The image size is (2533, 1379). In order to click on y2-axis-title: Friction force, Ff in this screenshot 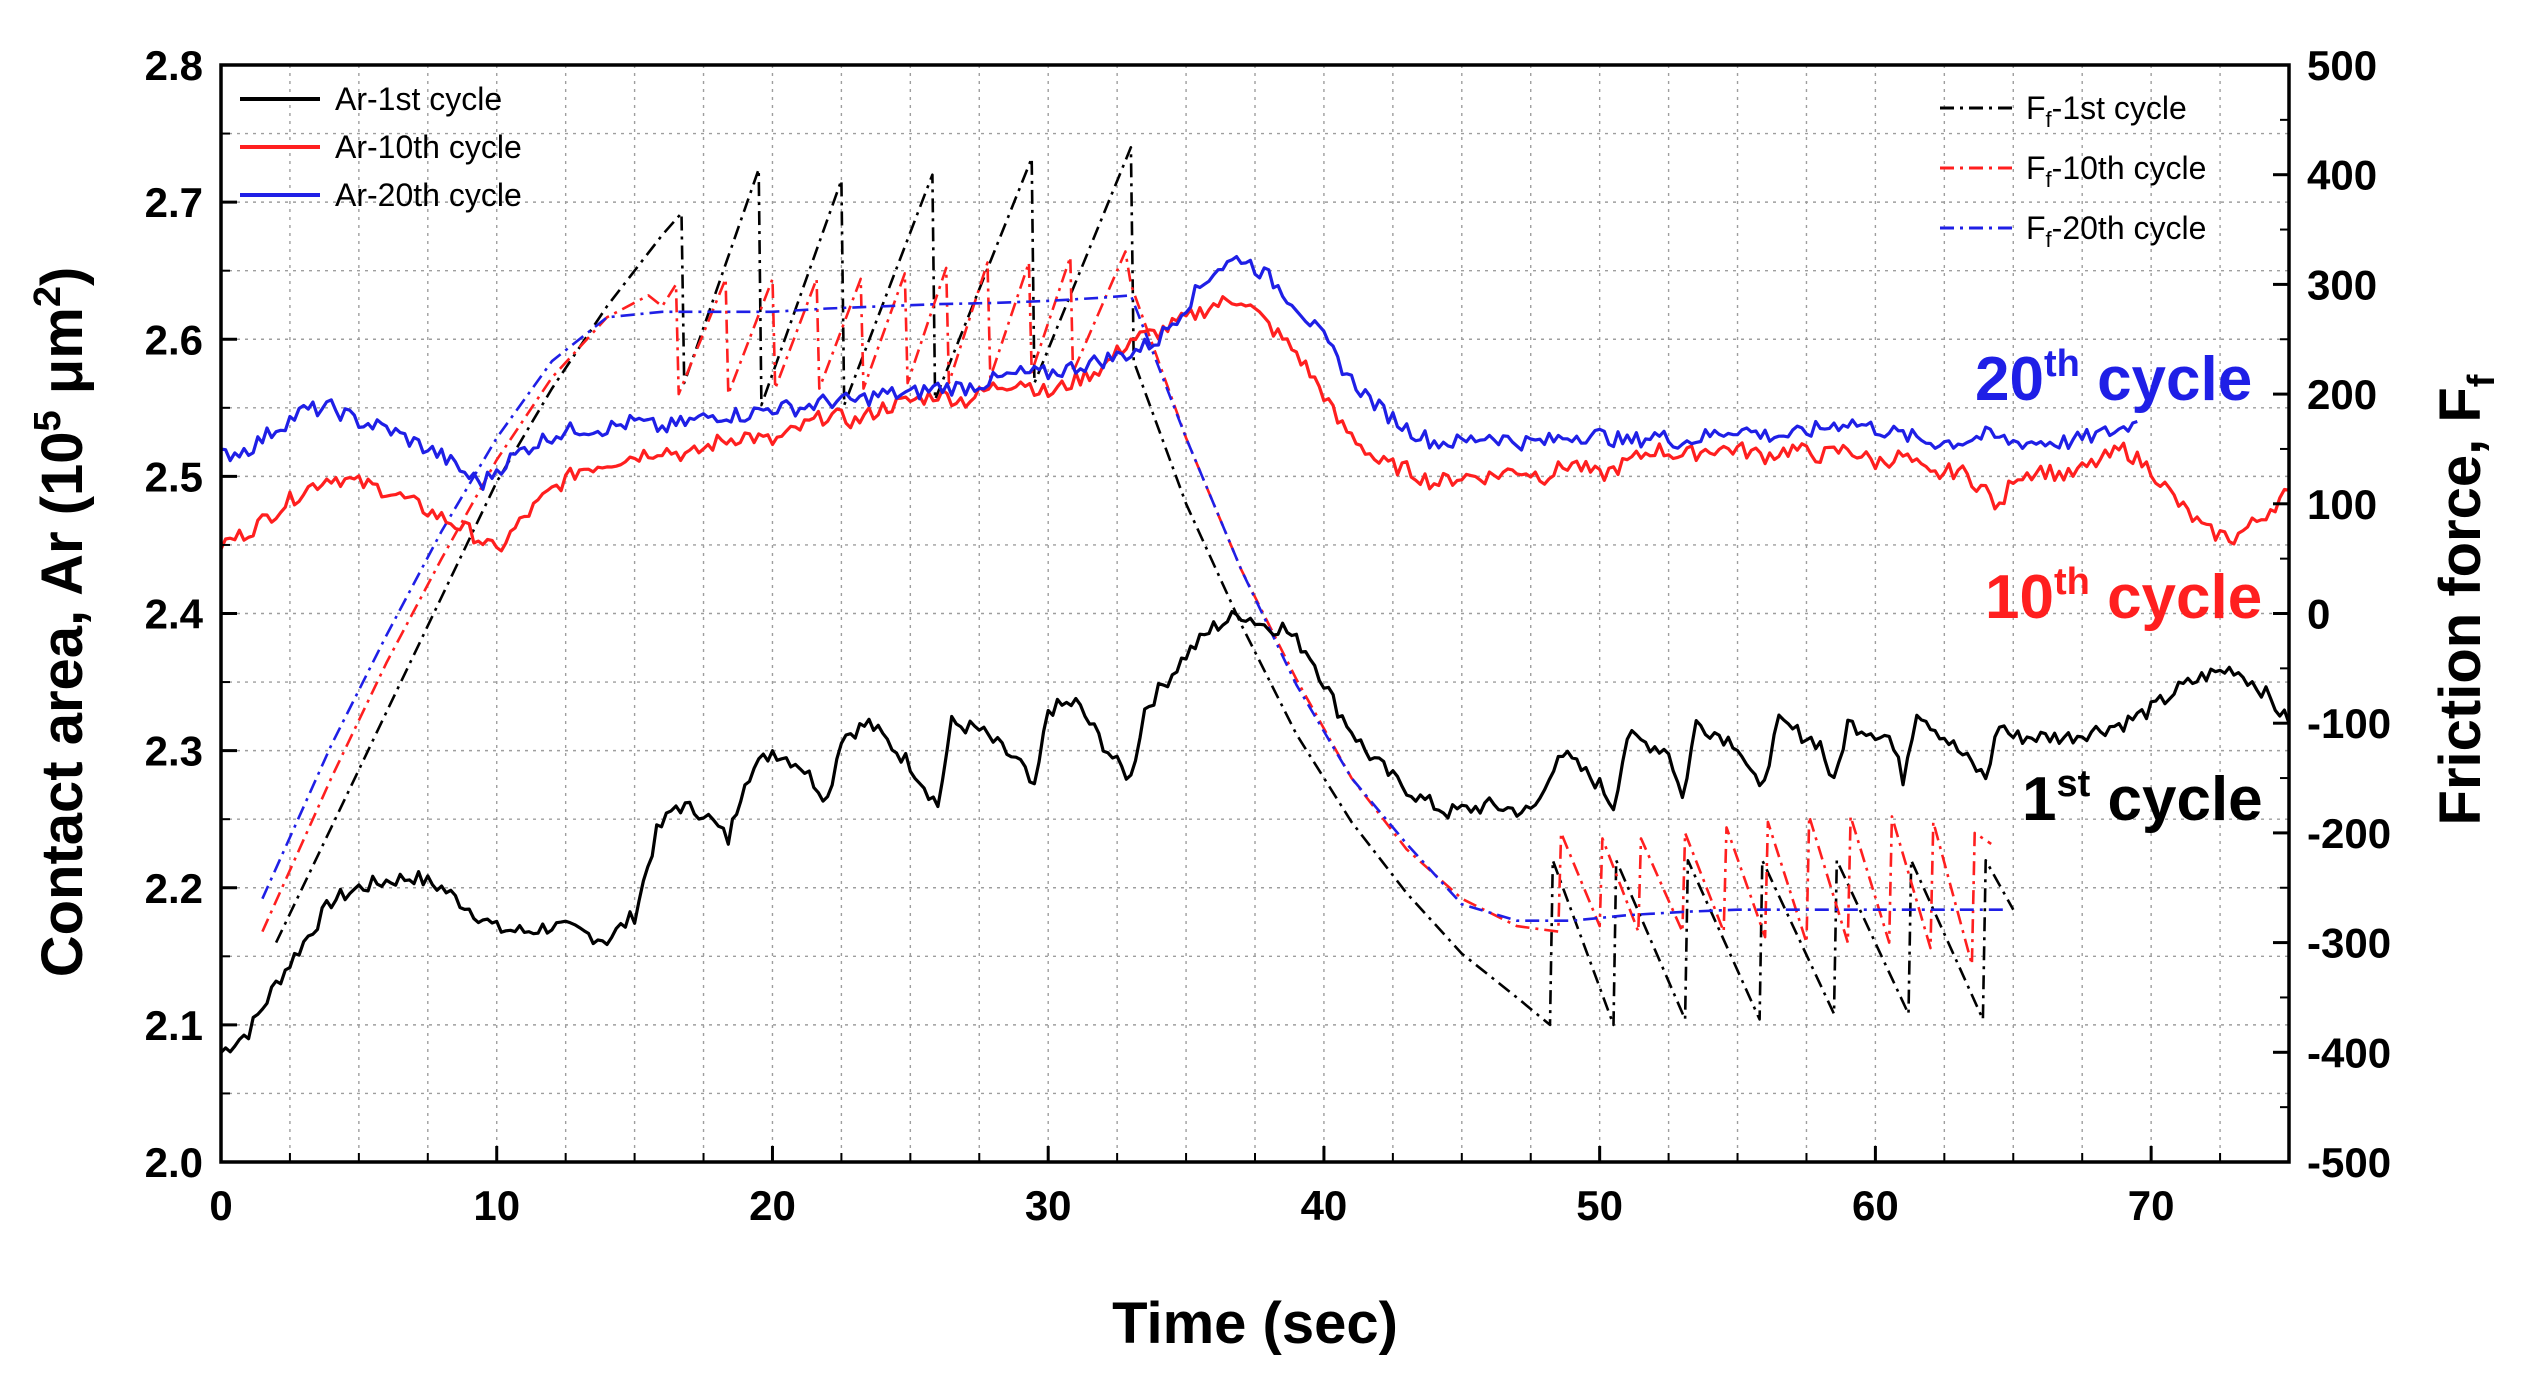, I will do `click(2465, 599)`.